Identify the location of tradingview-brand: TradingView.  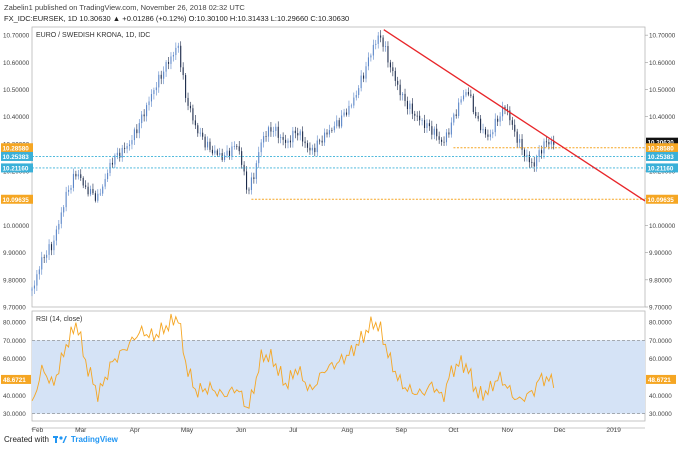
(94, 439).